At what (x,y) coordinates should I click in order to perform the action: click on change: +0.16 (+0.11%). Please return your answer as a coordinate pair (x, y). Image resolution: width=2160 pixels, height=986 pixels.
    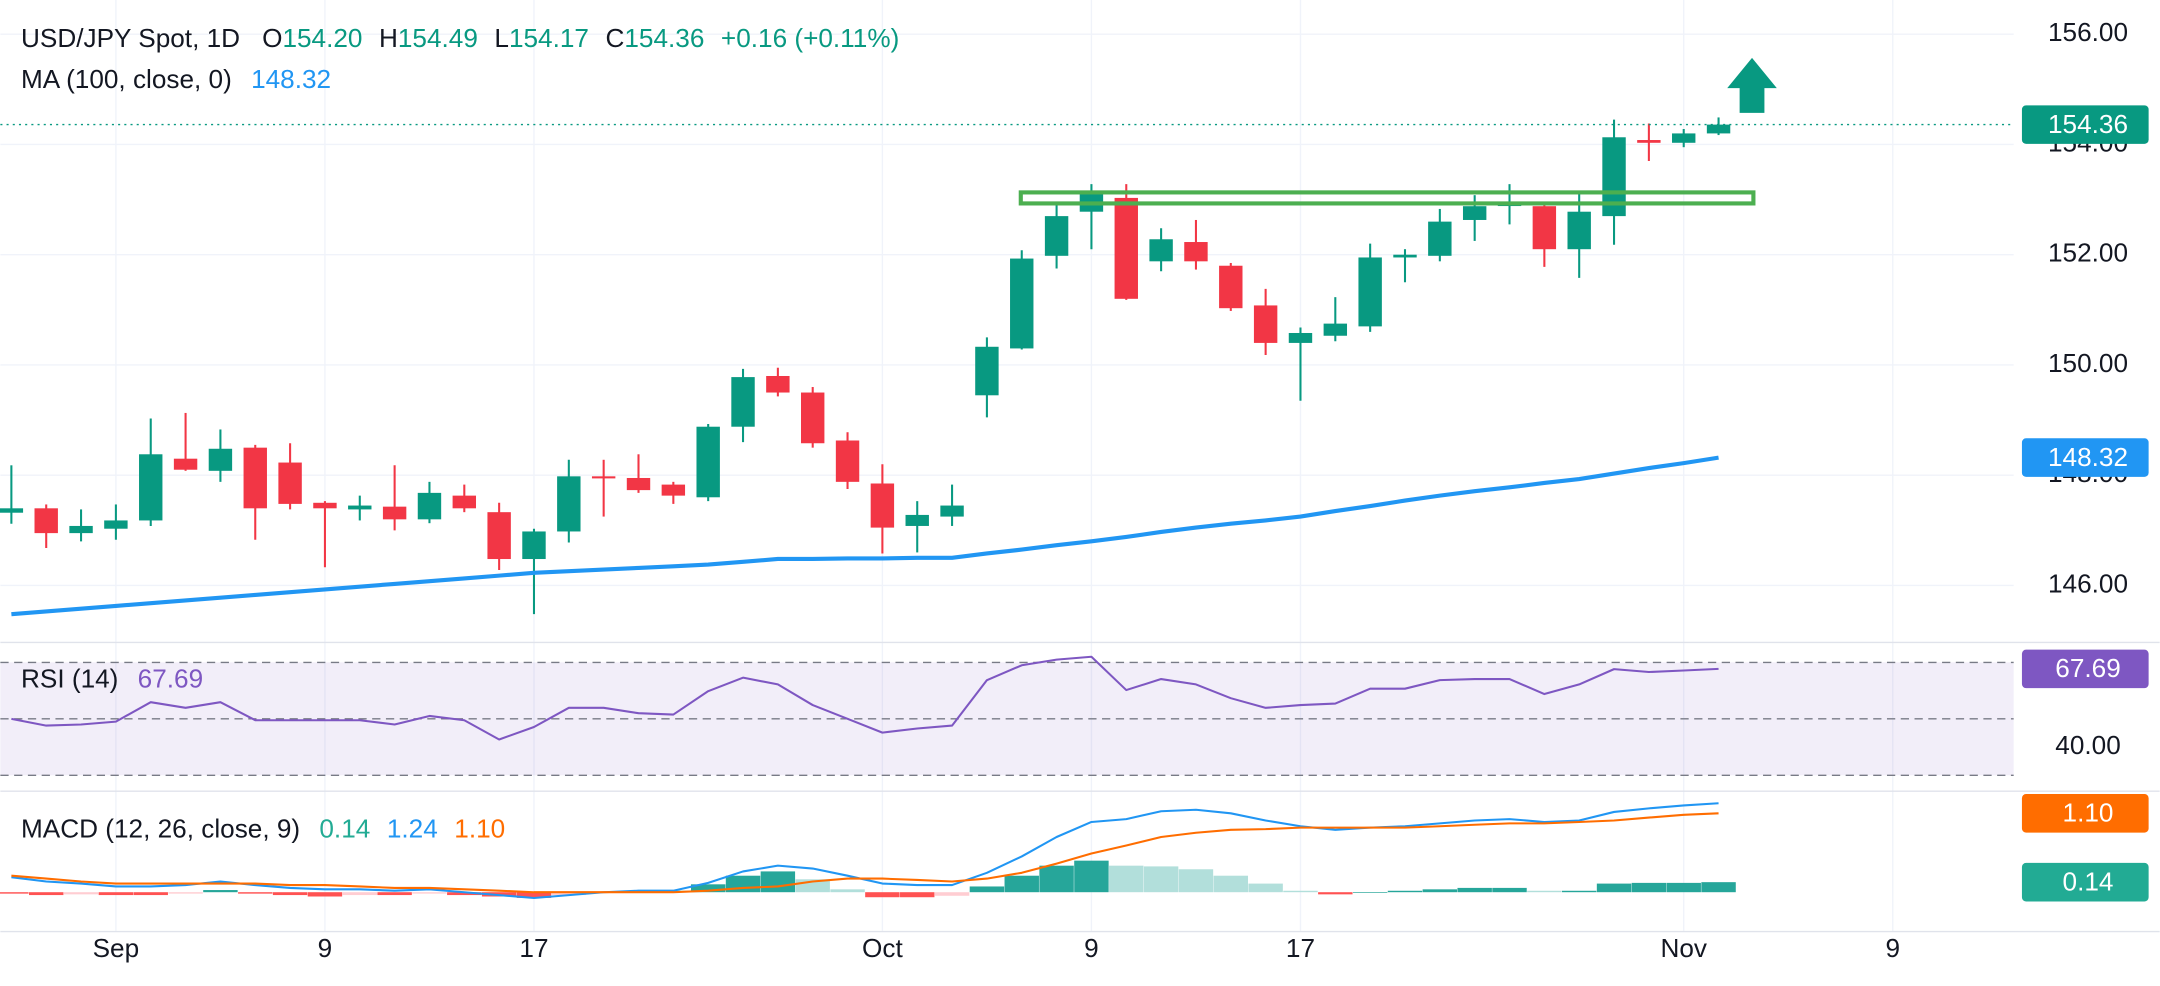
    Looking at the image, I should click on (810, 38).